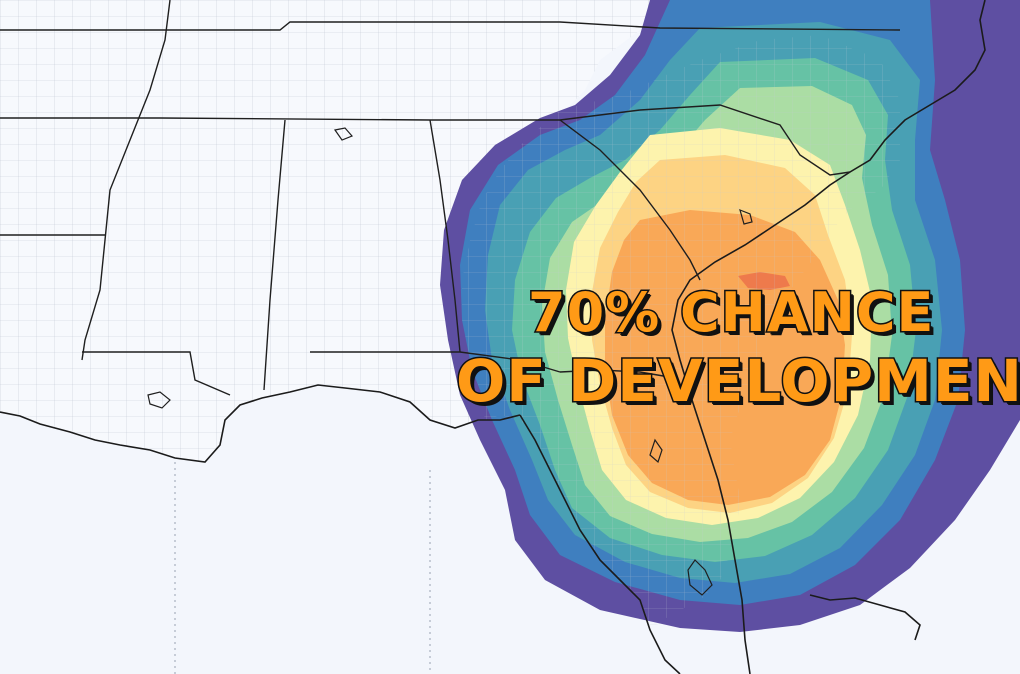  I want to click on headline-line-1: 70% CHANCE, so click(730, 312).